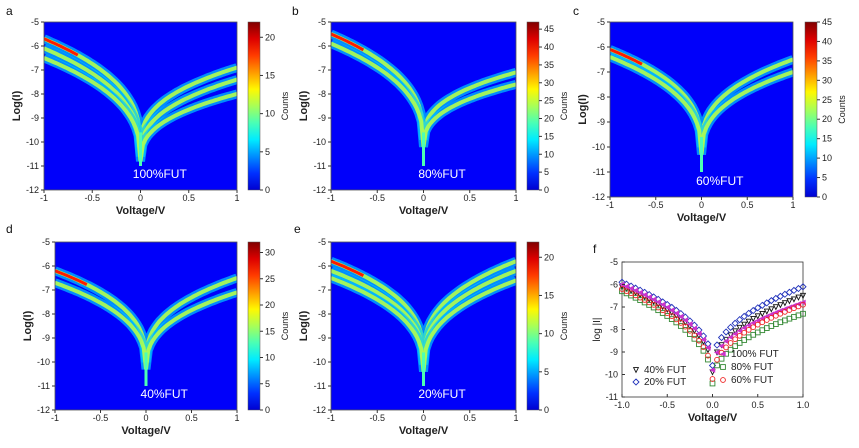  I want to click on colorbar-tick-label: 20, so click(270, 37).